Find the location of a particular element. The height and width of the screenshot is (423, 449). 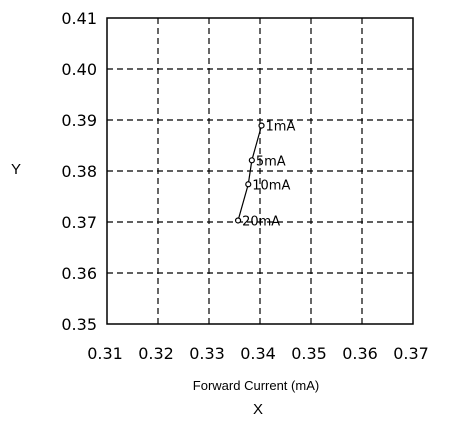

x-tick-label: 0.33 is located at coordinates (207, 353).